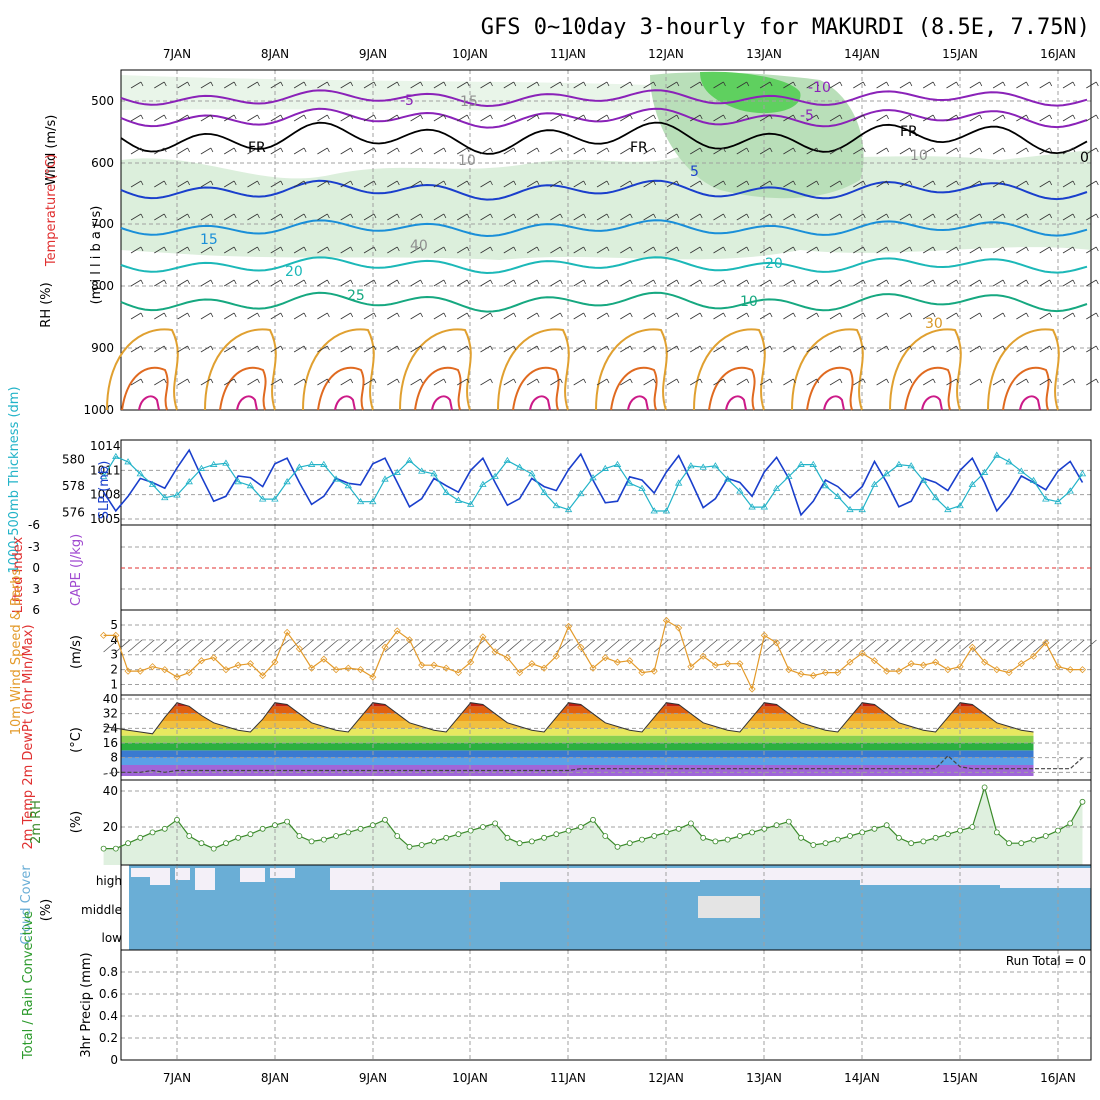 This screenshot has height=1100, width=1100. What do you see at coordinates (604, 228) in the screenshot?
I see `temperature-contour` at bounding box center [604, 228].